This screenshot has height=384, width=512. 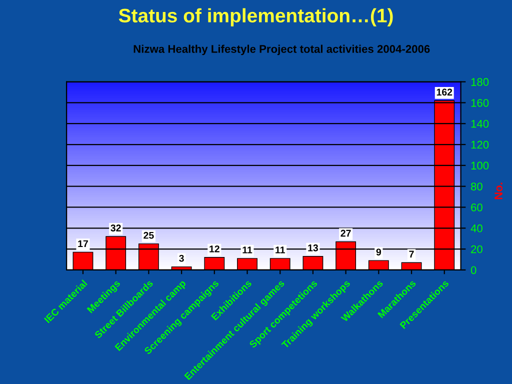 What do you see at coordinates (313, 248) in the screenshot?
I see `data-label: 13` at bounding box center [313, 248].